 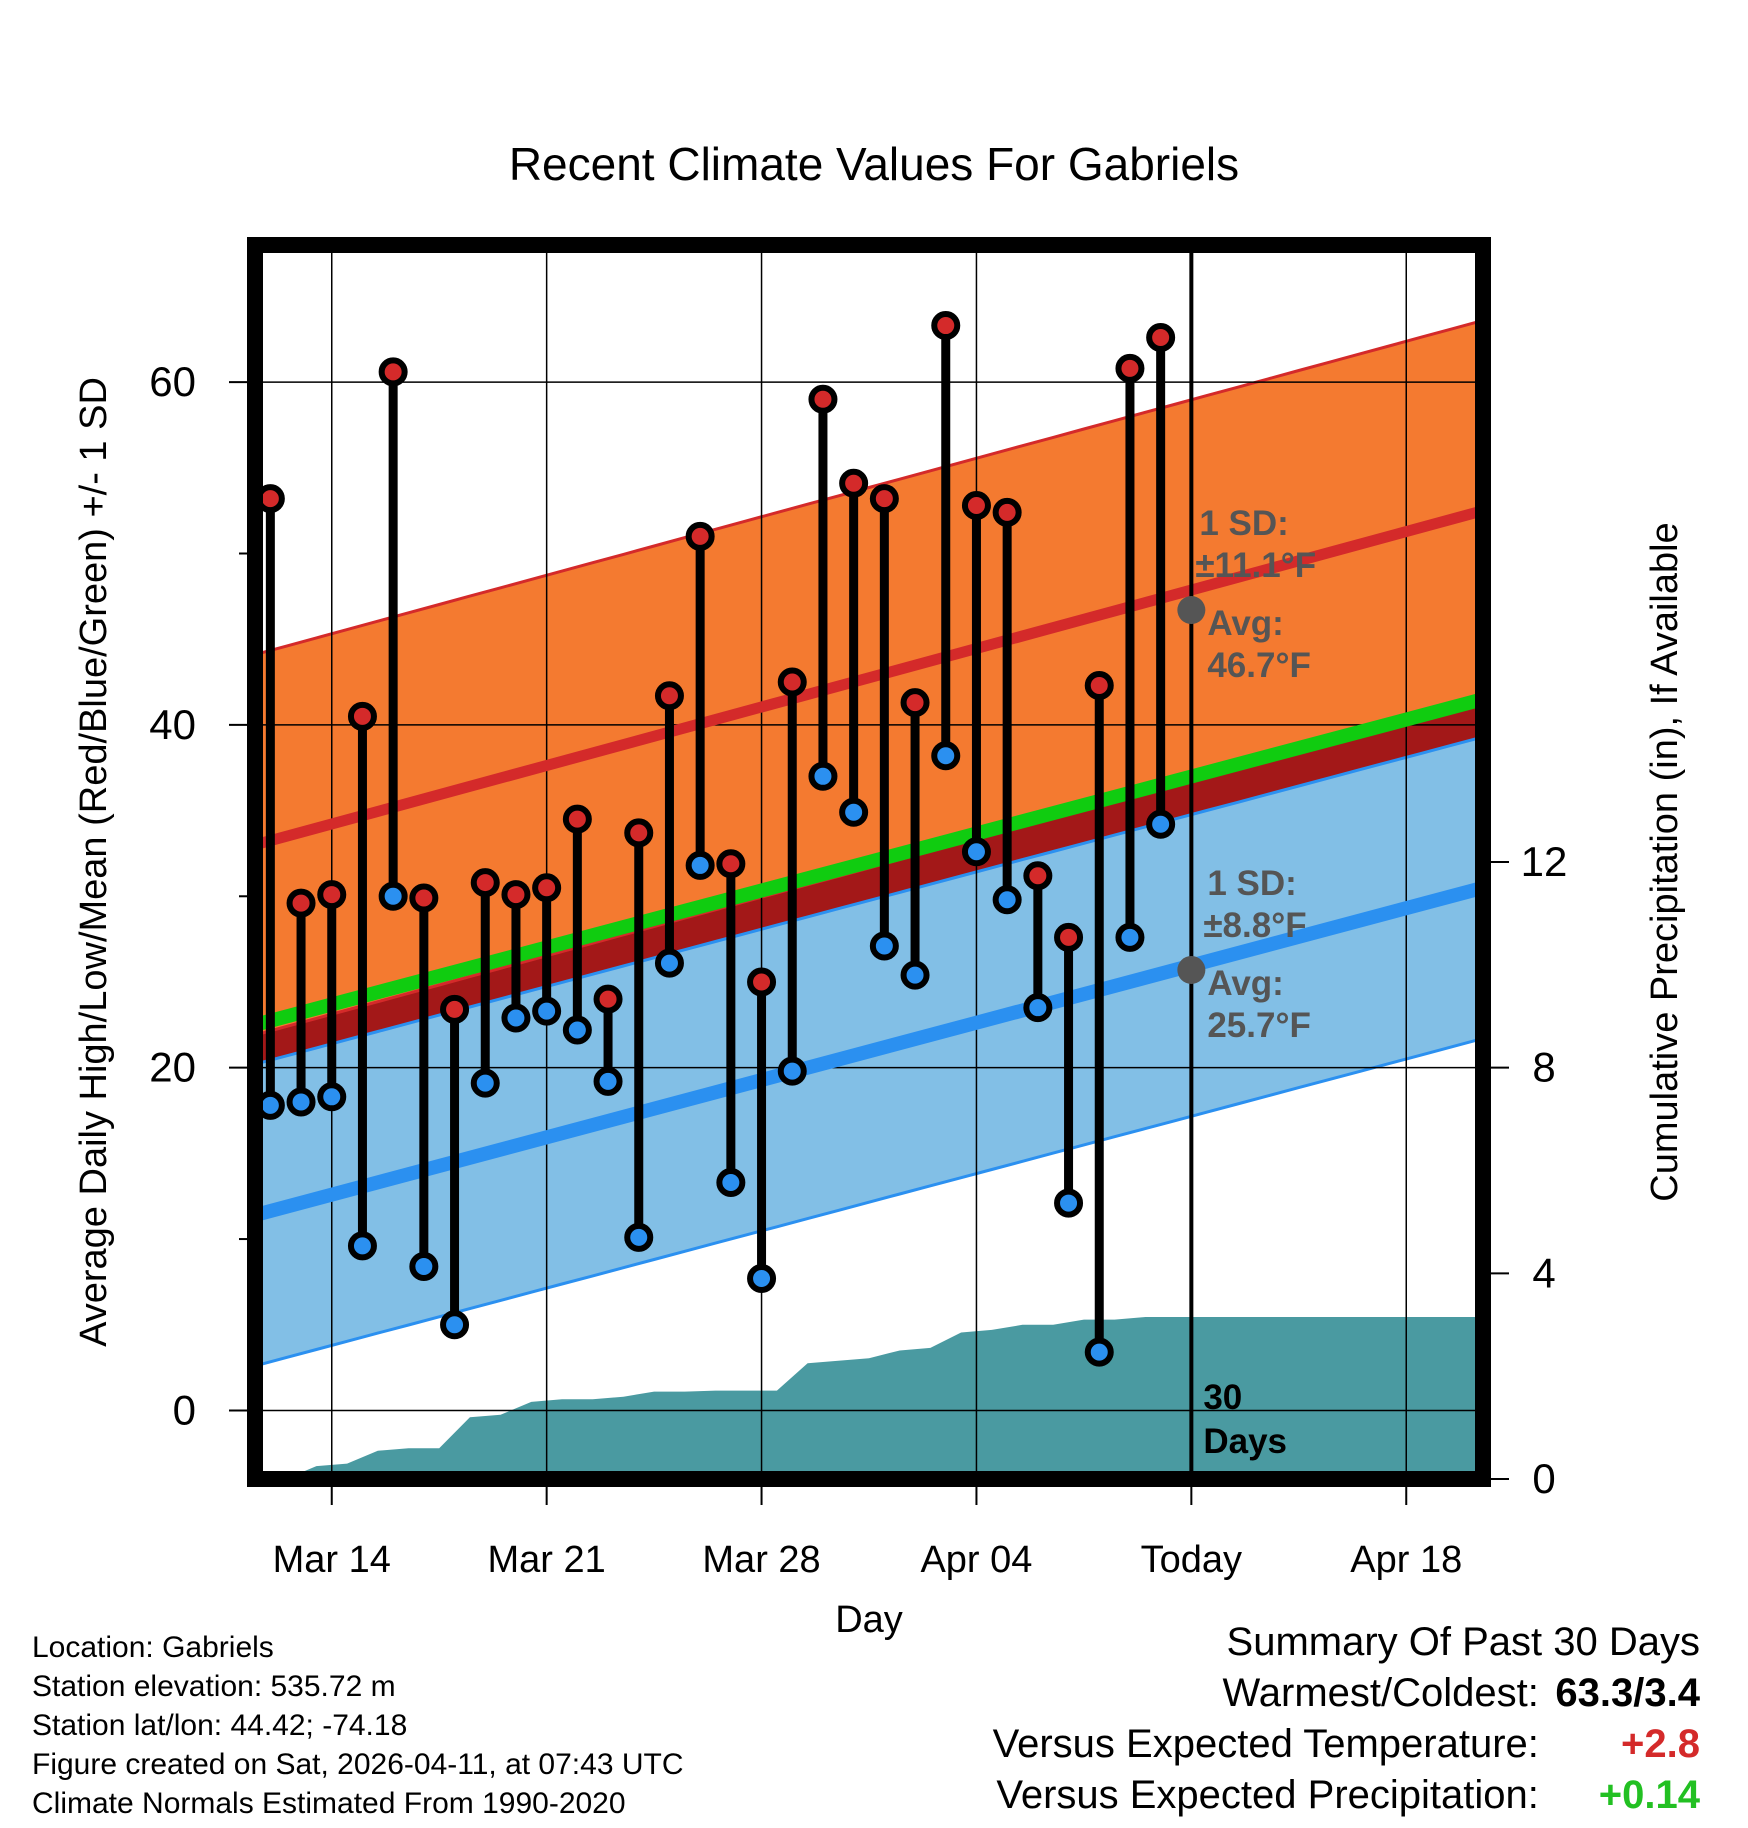 What do you see at coordinates (976, 1560) in the screenshot?
I see `x-tick-label: Apr 04` at bounding box center [976, 1560].